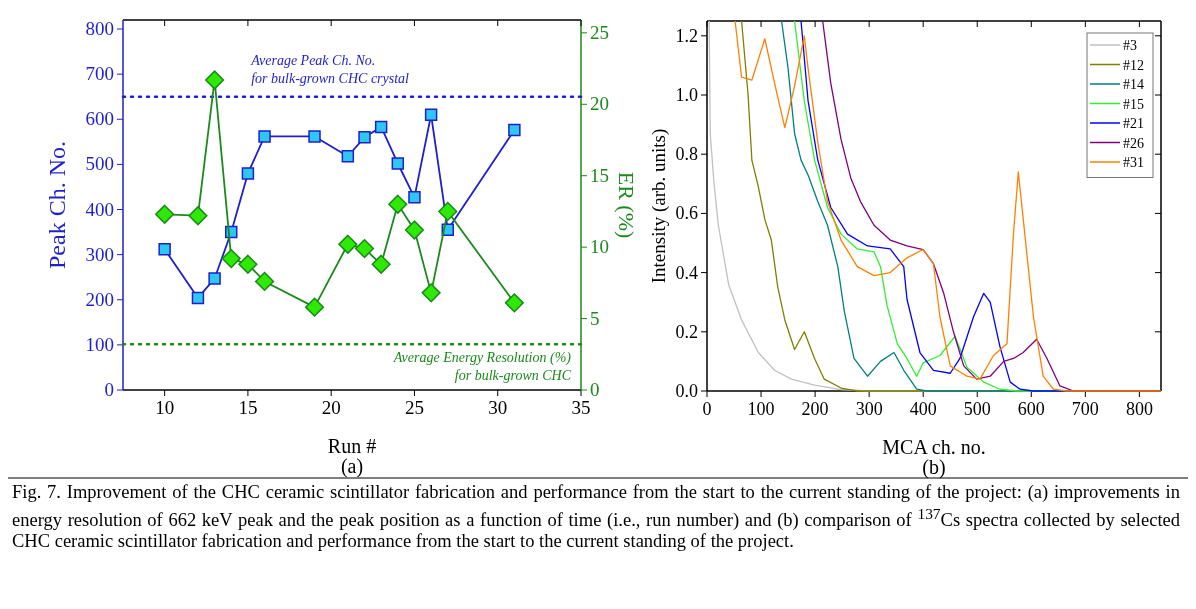 The image size is (1196, 609). What do you see at coordinates (626, 205) in the screenshot?
I see `y2-axis-title: ER (%)` at bounding box center [626, 205].